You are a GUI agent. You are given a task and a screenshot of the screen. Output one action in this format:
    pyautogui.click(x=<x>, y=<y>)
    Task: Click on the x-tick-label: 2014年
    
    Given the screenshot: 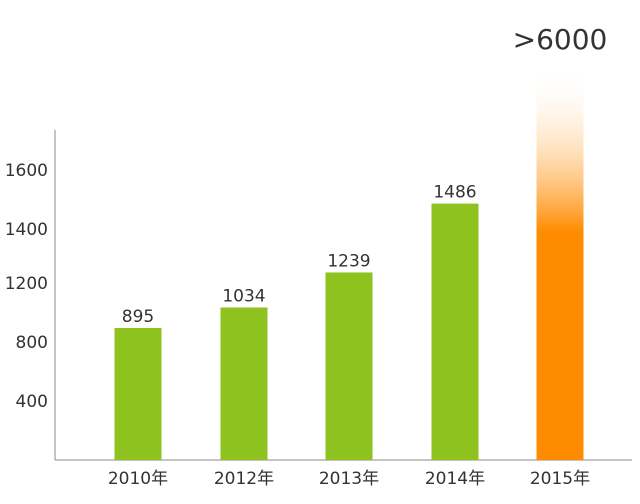 What is the action you would take?
    pyautogui.click(x=455, y=479)
    